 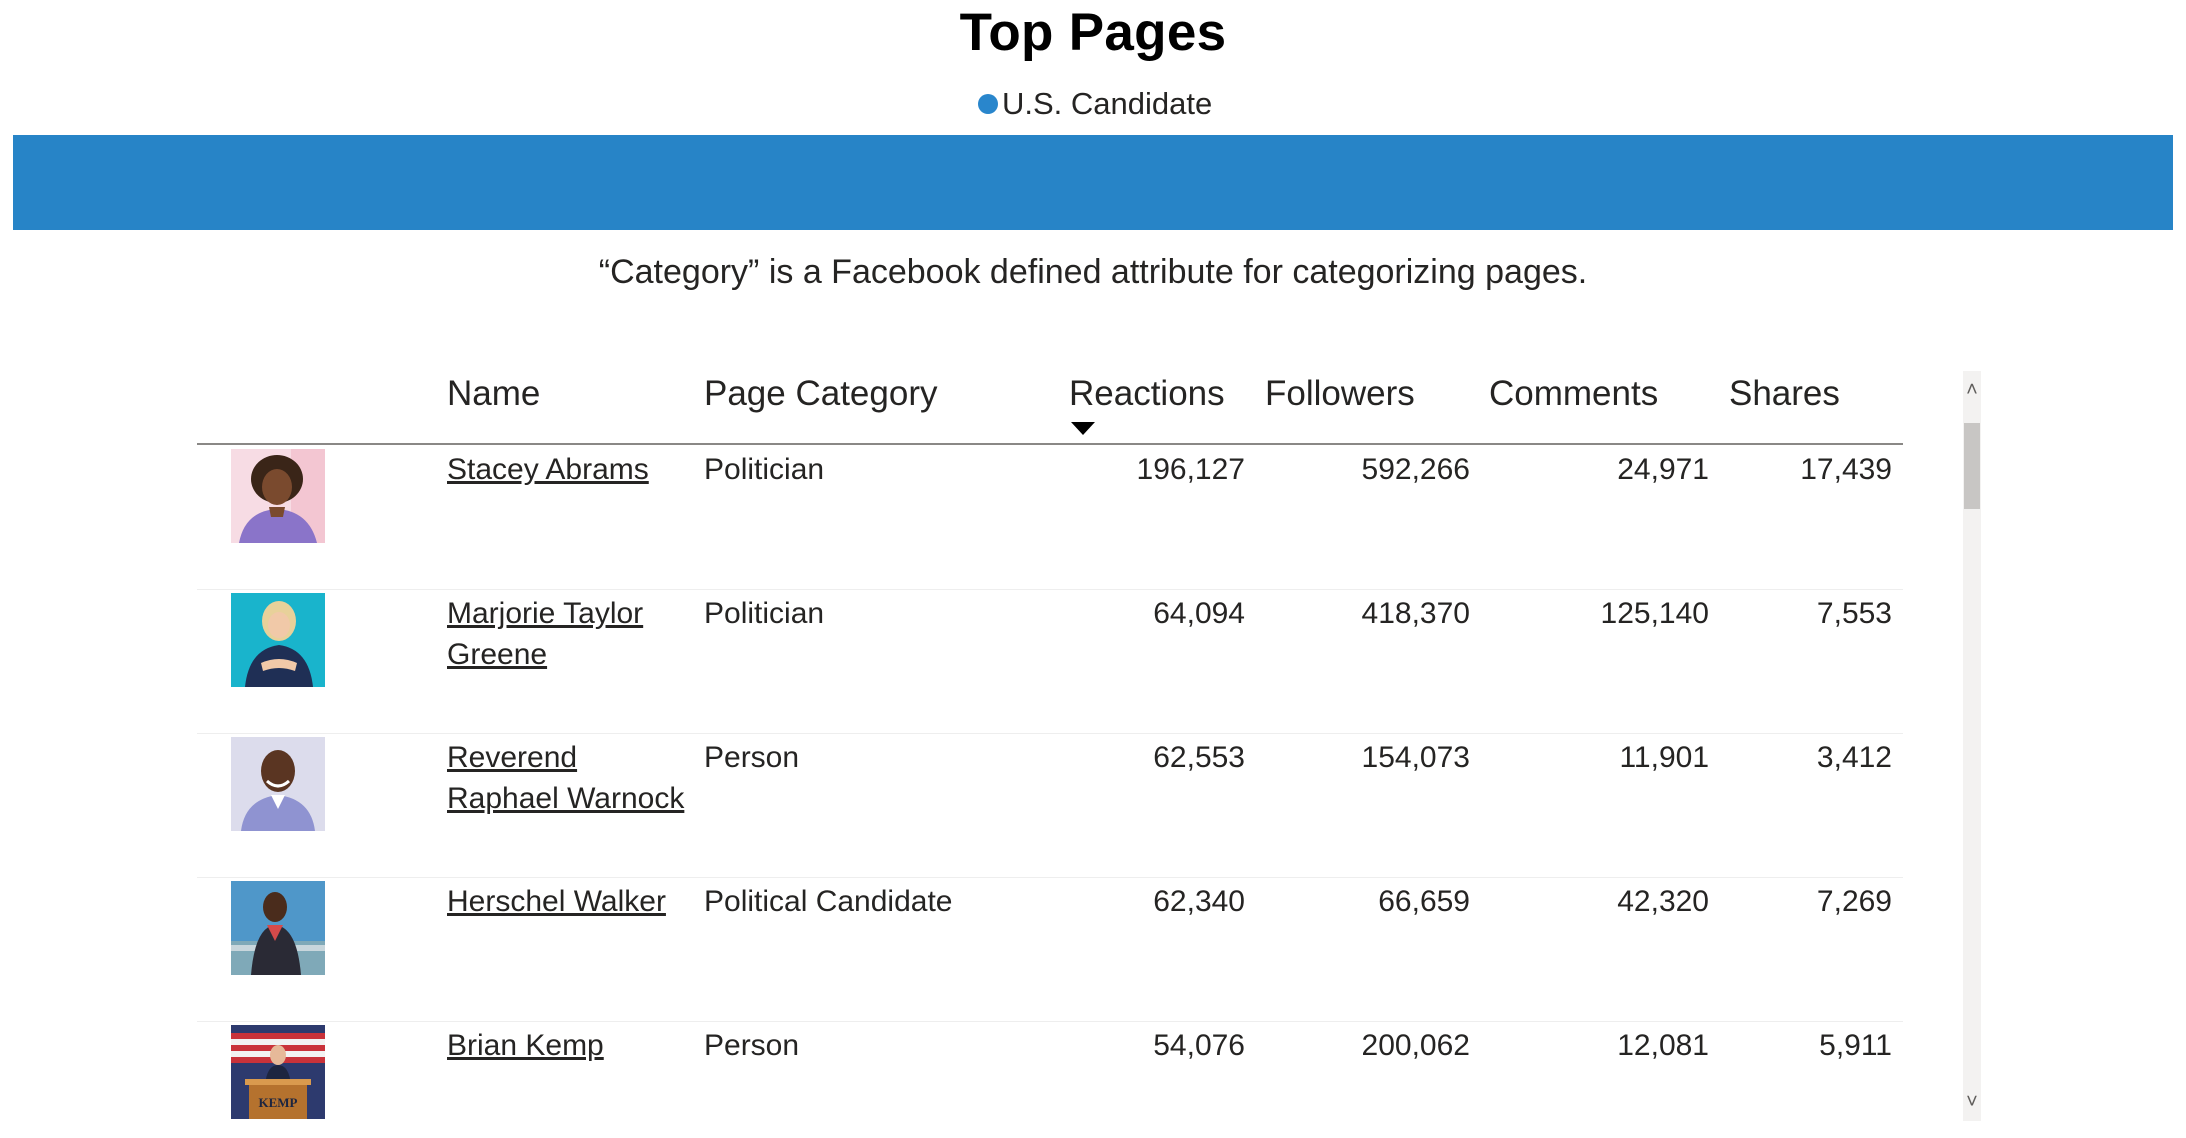 What do you see at coordinates (1846, 469) in the screenshot?
I see `shares-value: 17,439` at bounding box center [1846, 469].